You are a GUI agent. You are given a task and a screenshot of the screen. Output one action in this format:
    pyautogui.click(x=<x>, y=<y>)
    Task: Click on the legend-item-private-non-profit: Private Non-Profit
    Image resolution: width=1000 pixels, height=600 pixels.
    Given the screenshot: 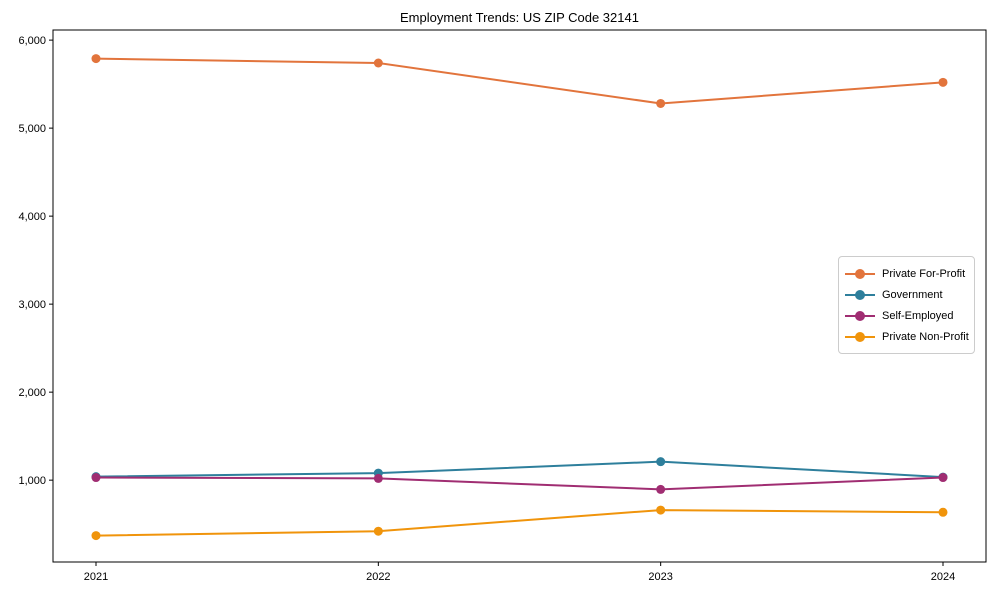 What is the action you would take?
    pyautogui.click(x=907, y=336)
    